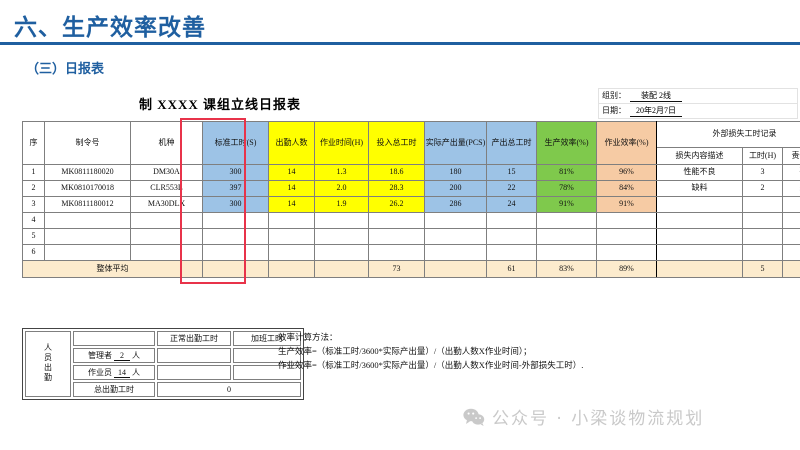 The height and width of the screenshot is (450, 800). Describe the element at coordinates (790, 269) in the screenshot. I see `summary-resp-unit` at that location.